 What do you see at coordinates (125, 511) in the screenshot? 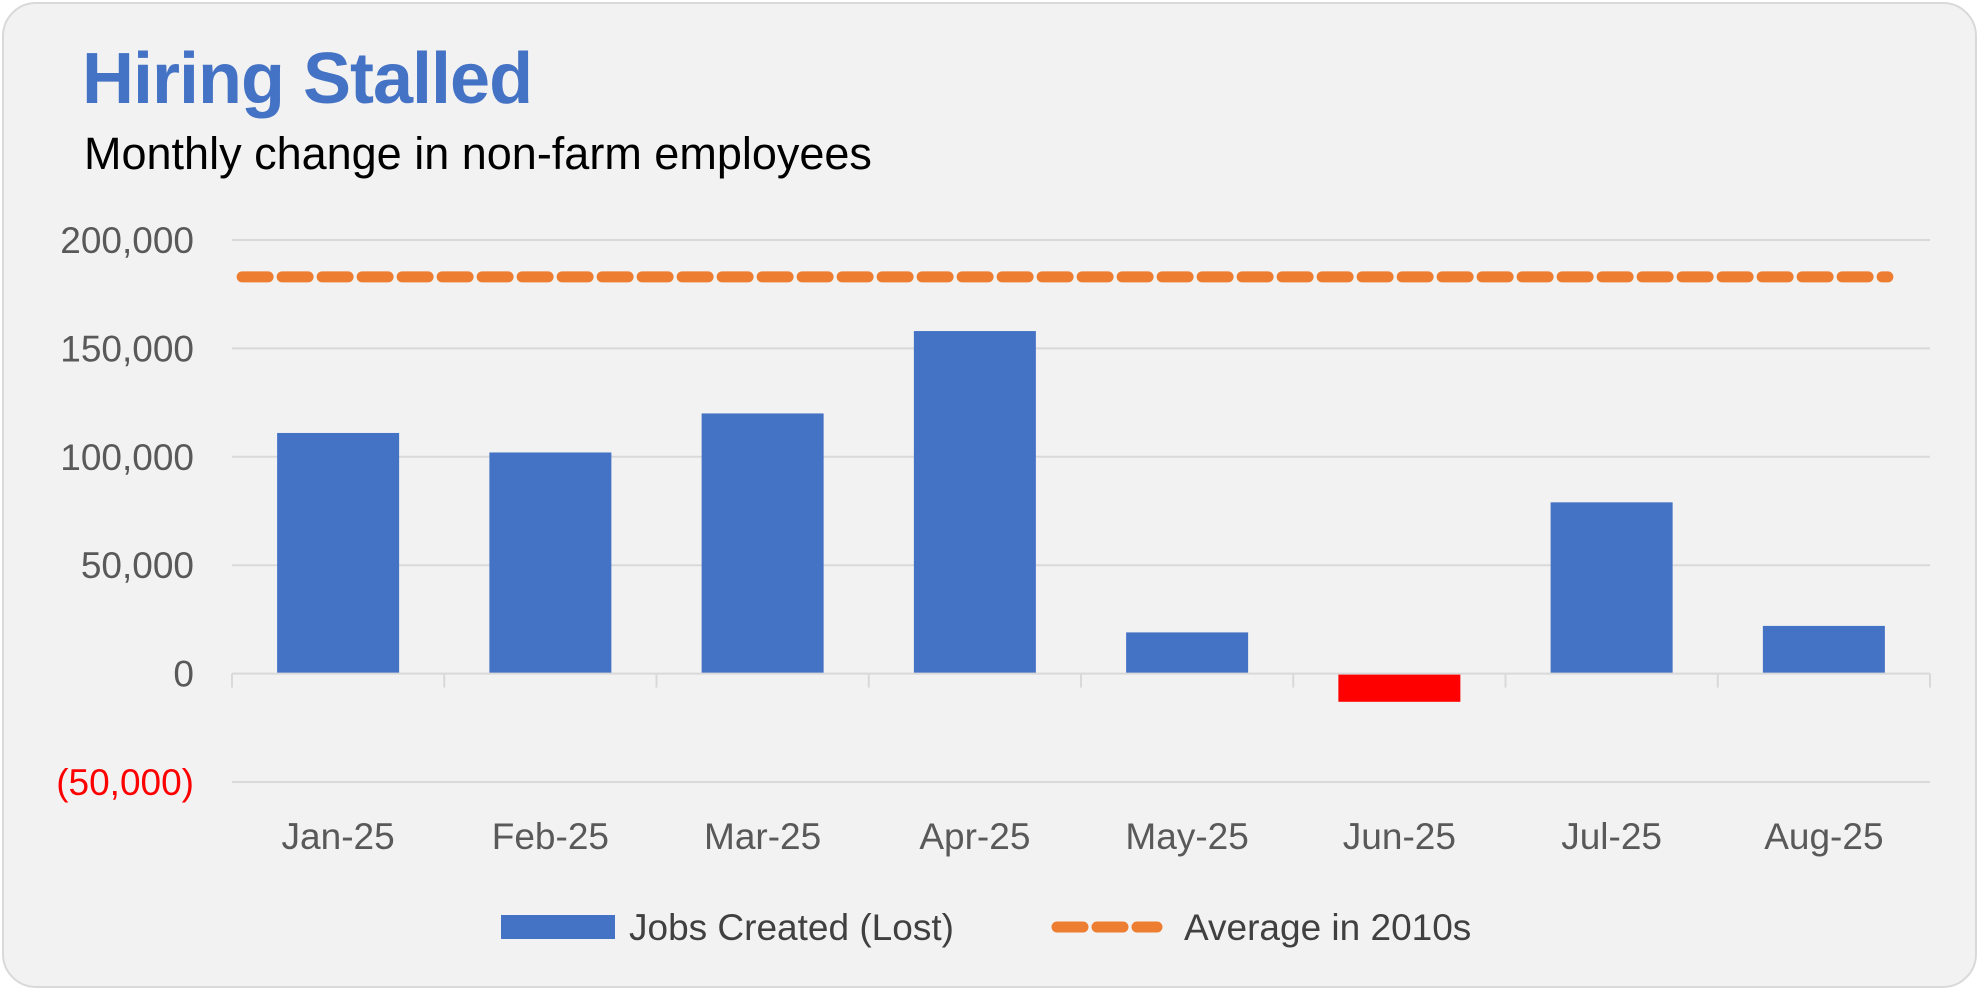
I see `y-axis-tick-labels: 200,000 150,000 100,000 50,000 0 (50,000)` at bounding box center [125, 511].